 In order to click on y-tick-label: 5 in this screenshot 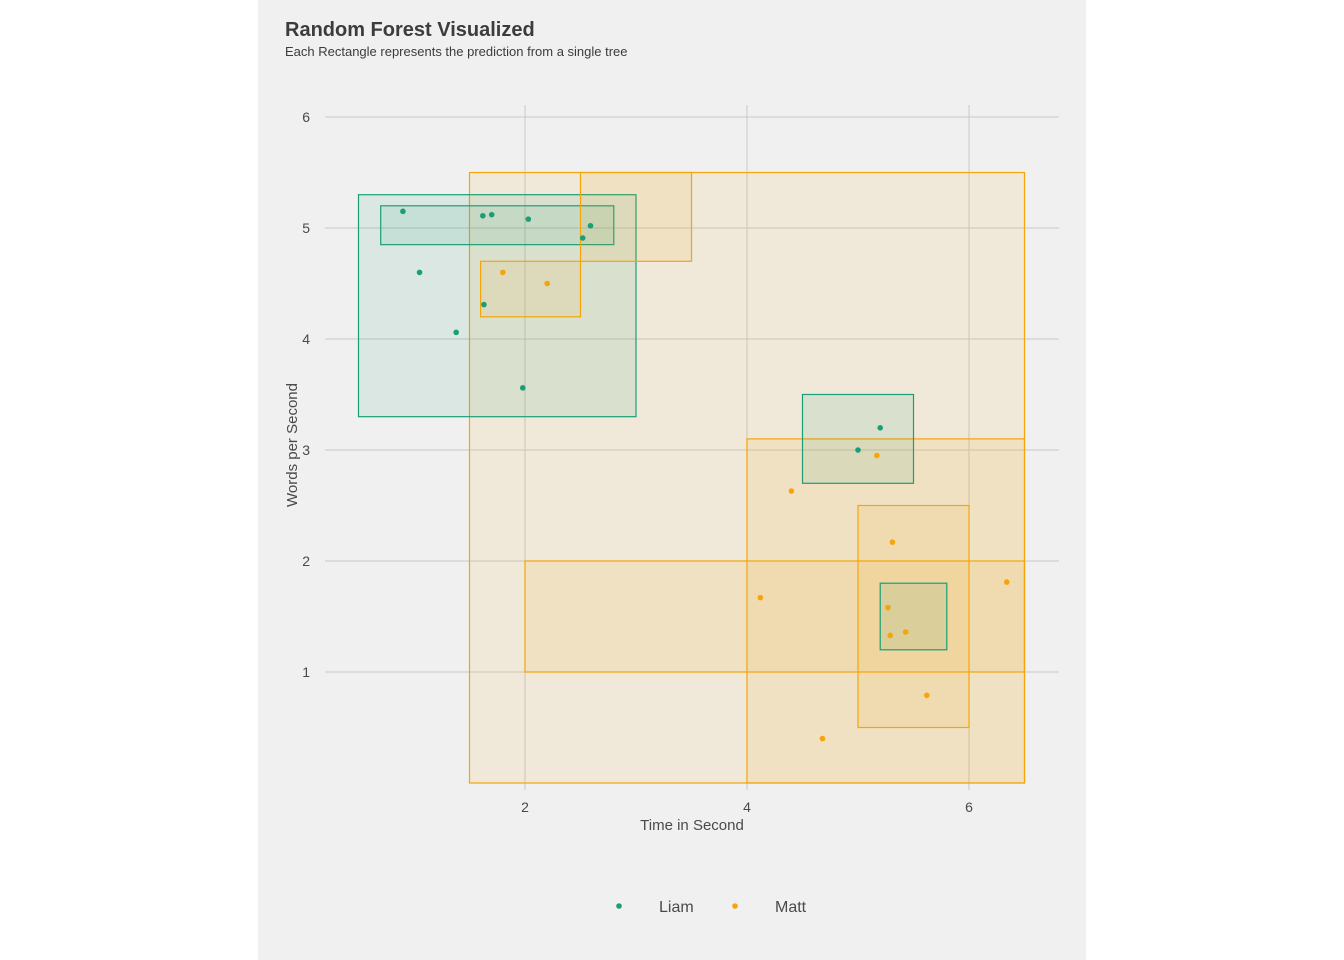, I will do `click(306, 228)`.